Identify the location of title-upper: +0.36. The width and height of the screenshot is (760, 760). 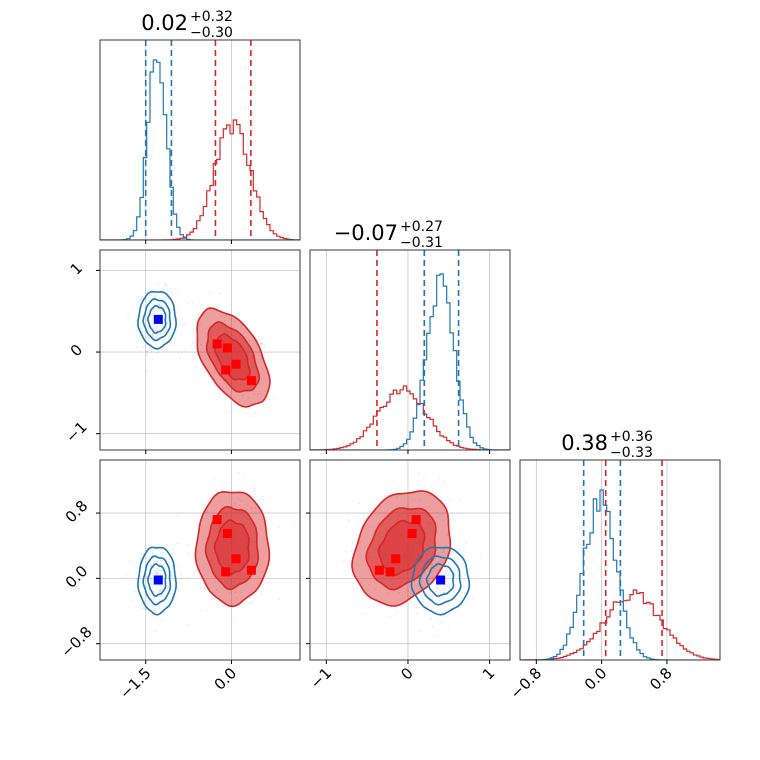
(631, 437).